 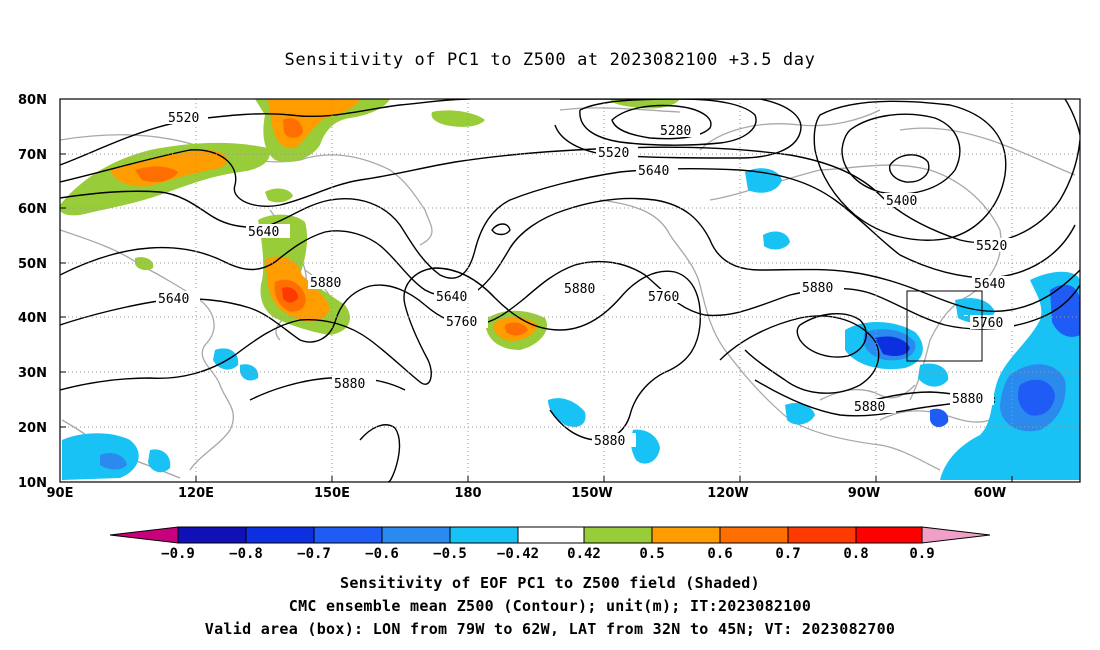 I want to click on colorbar-label: 0.6, so click(x=719, y=554).